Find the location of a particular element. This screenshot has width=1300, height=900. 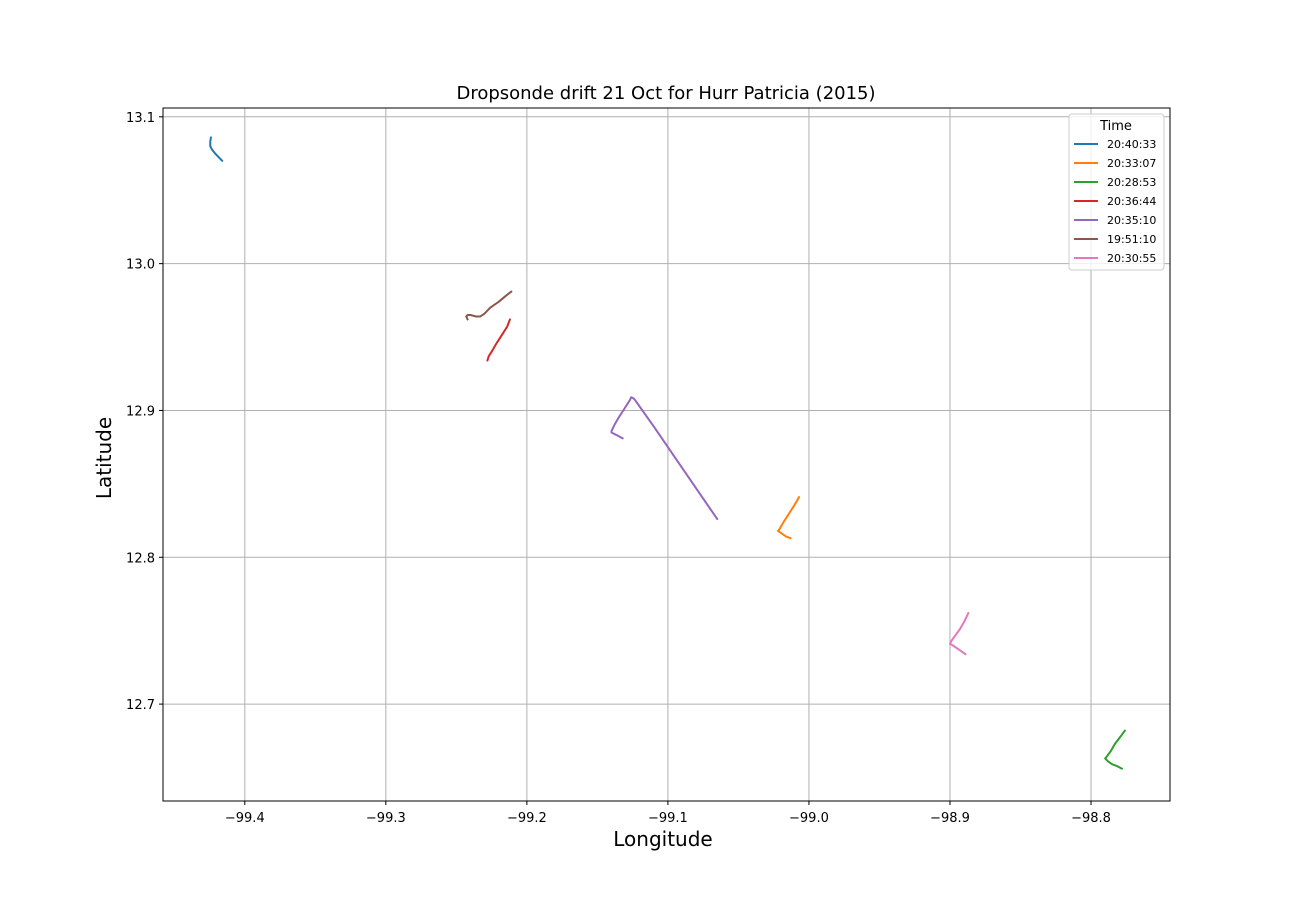

y-tick-label: 13.1 is located at coordinates (140, 118).